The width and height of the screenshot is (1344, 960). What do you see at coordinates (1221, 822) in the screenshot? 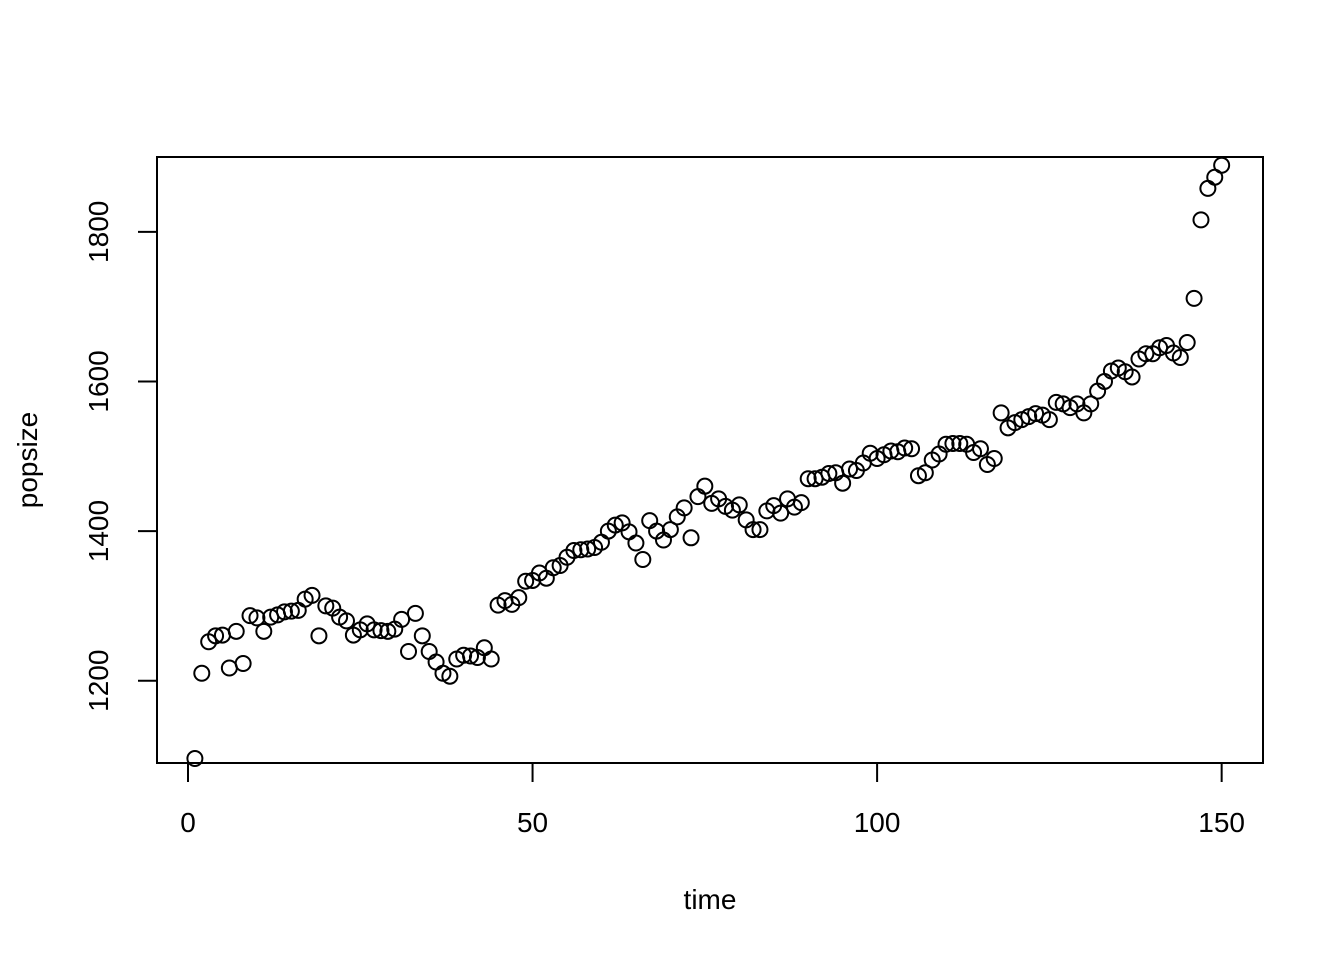
I see `x-tick-label: 150` at bounding box center [1221, 822].